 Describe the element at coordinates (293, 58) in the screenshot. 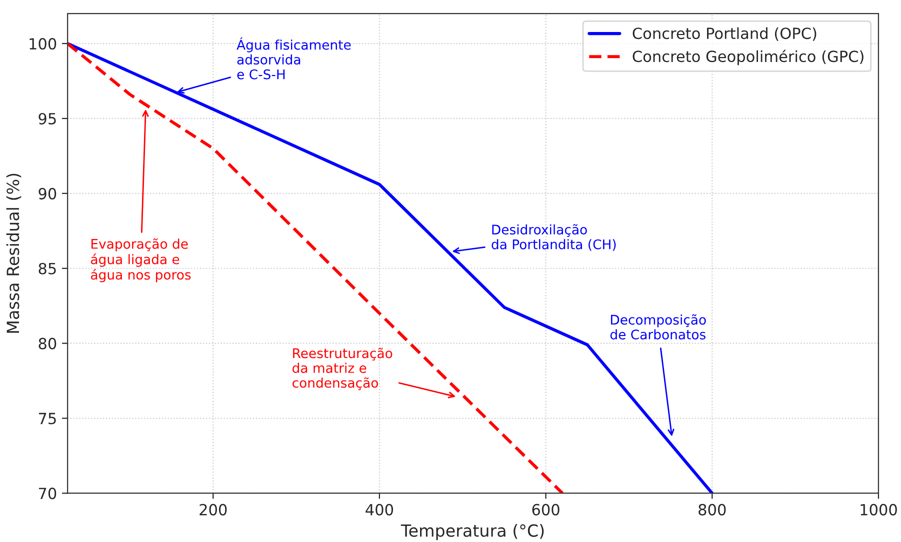

I see `annotation: Água fisicamente adsorvida e C-S-H` at that location.